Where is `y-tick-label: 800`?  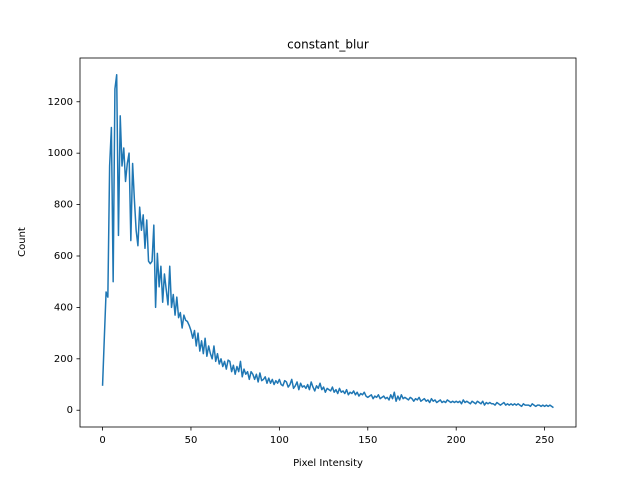
y-tick-label: 800 is located at coordinates (63, 205).